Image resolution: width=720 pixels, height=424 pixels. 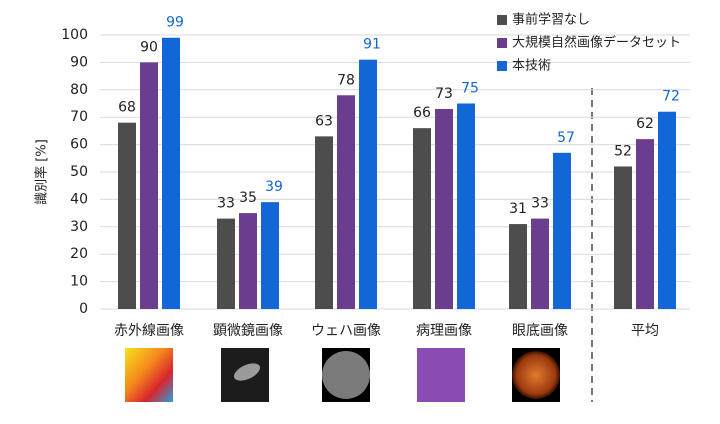 I want to click on x-tick-label: 顕微鏡画像, so click(x=248, y=331).